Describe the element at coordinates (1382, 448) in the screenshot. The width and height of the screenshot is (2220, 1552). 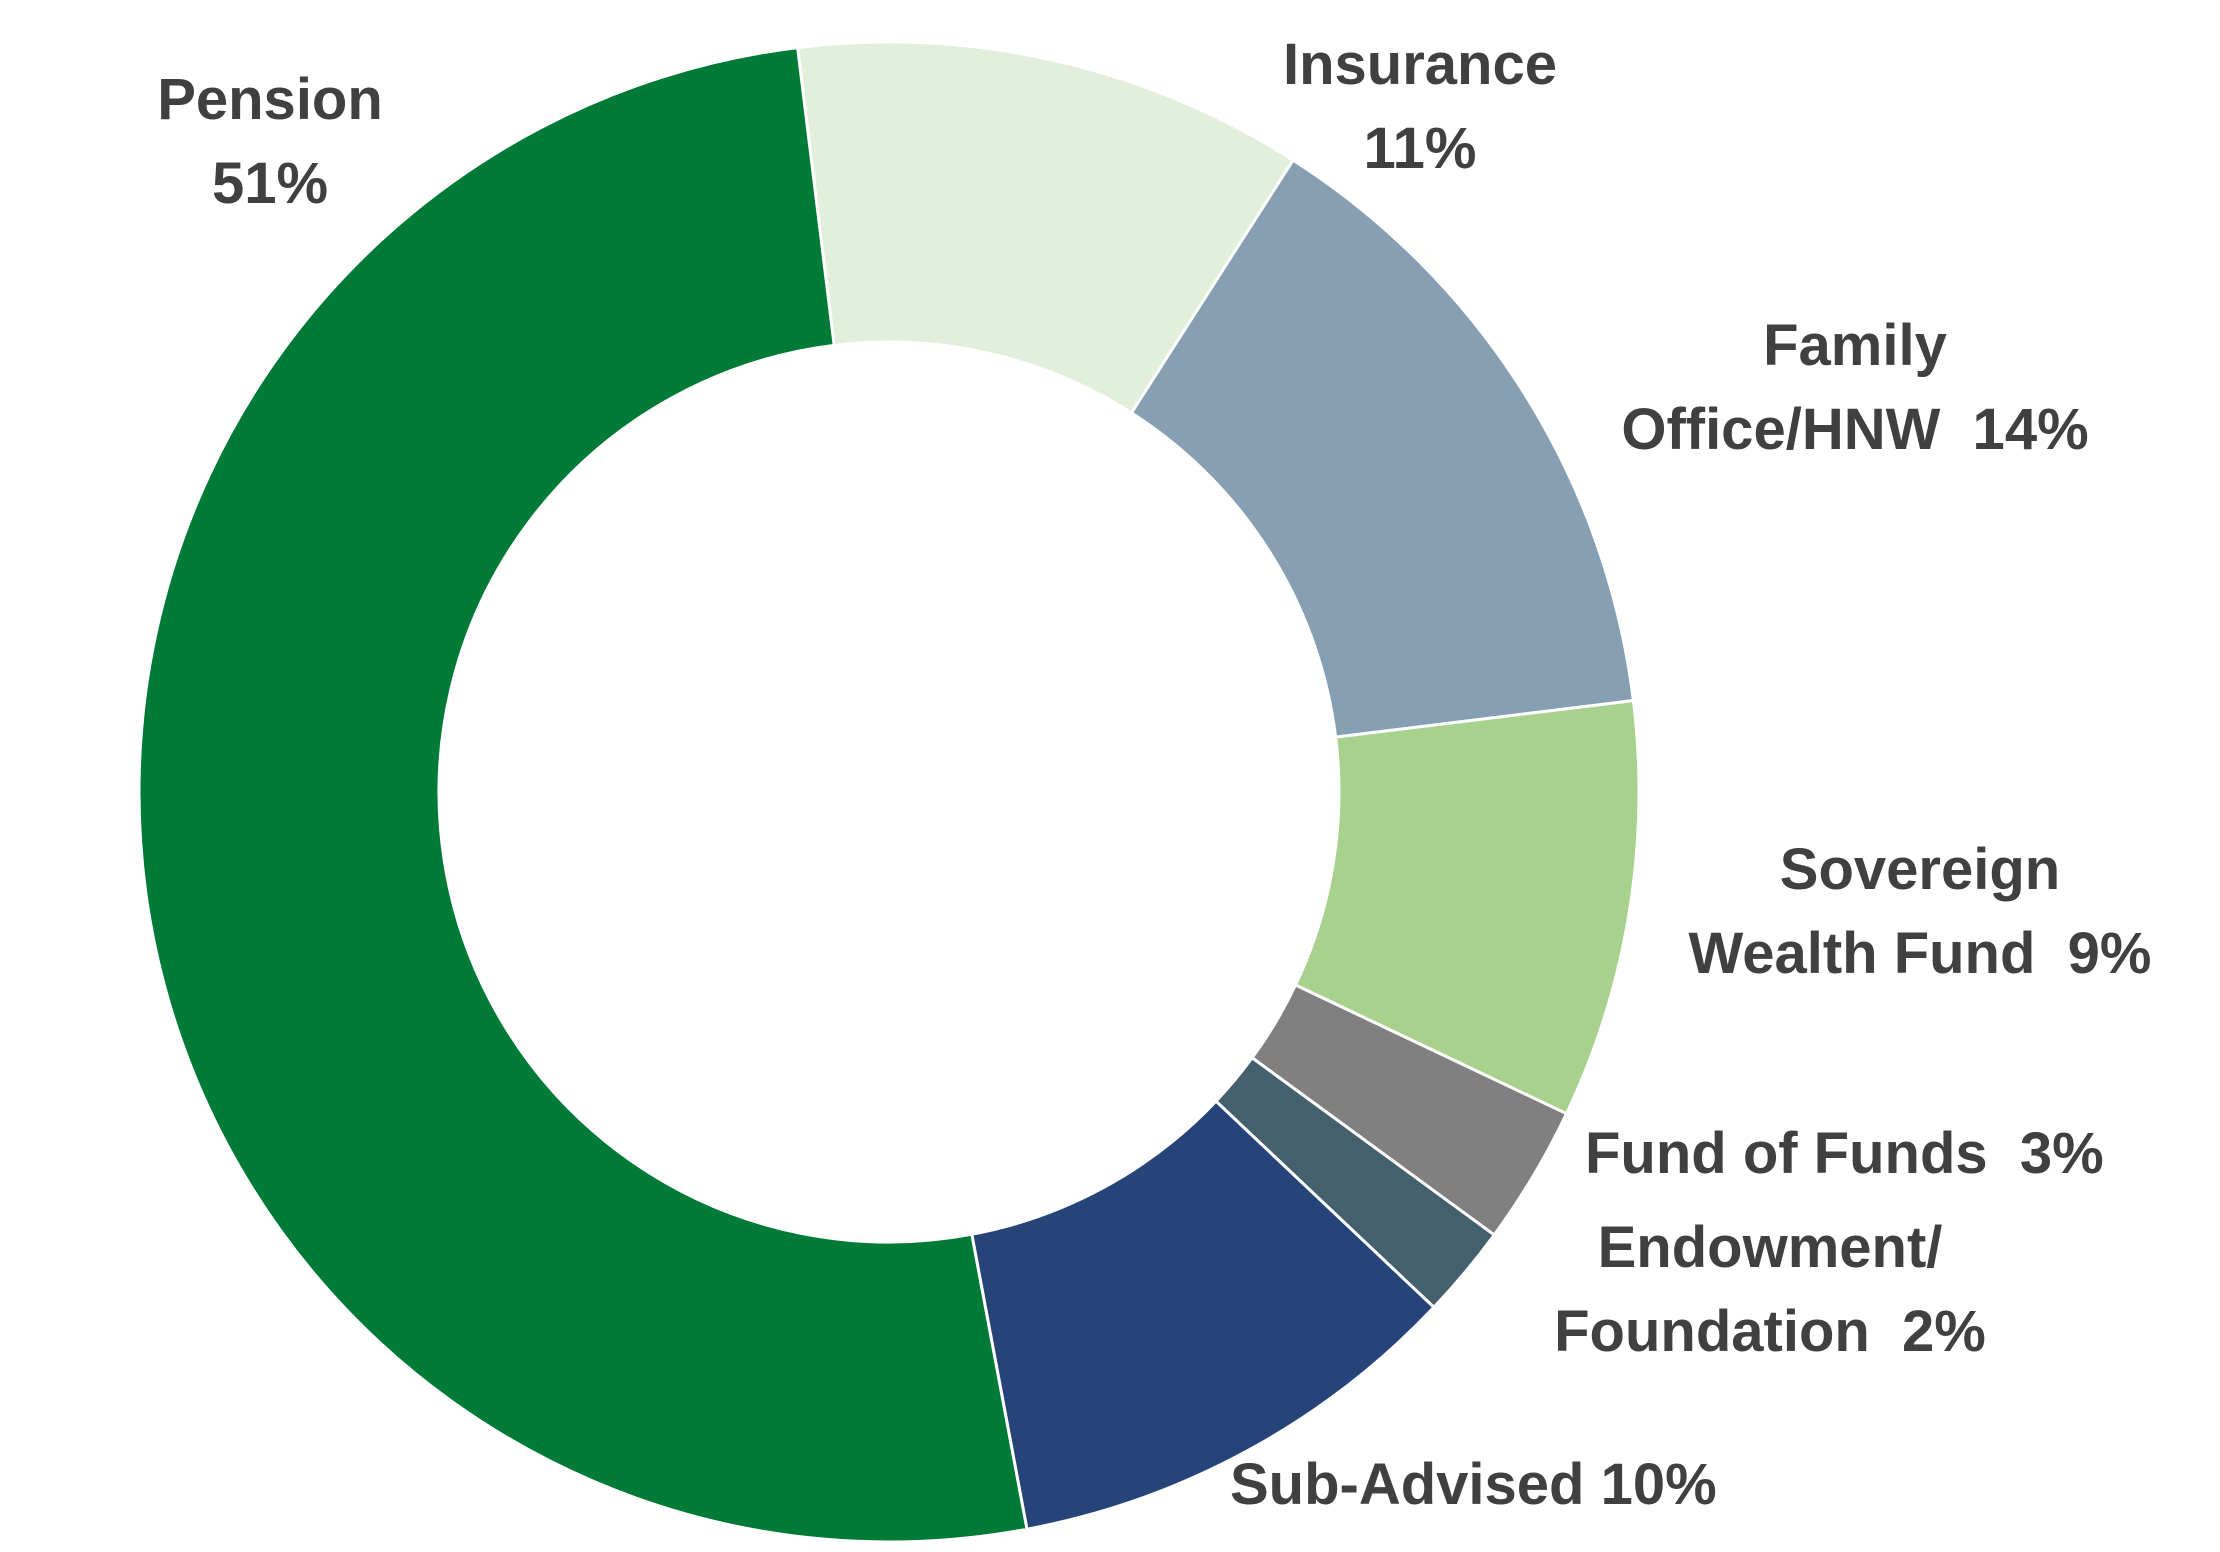
I see `slice-family` at that location.